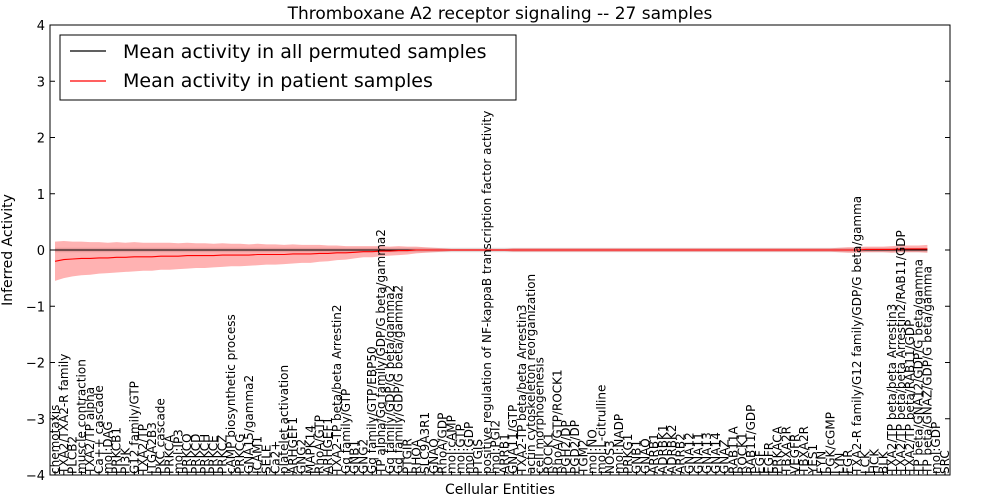 The image size is (1000, 500). Describe the element at coordinates (460, 449) in the screenshot. I see `entity-tick-label: mol:GTP` at that location.